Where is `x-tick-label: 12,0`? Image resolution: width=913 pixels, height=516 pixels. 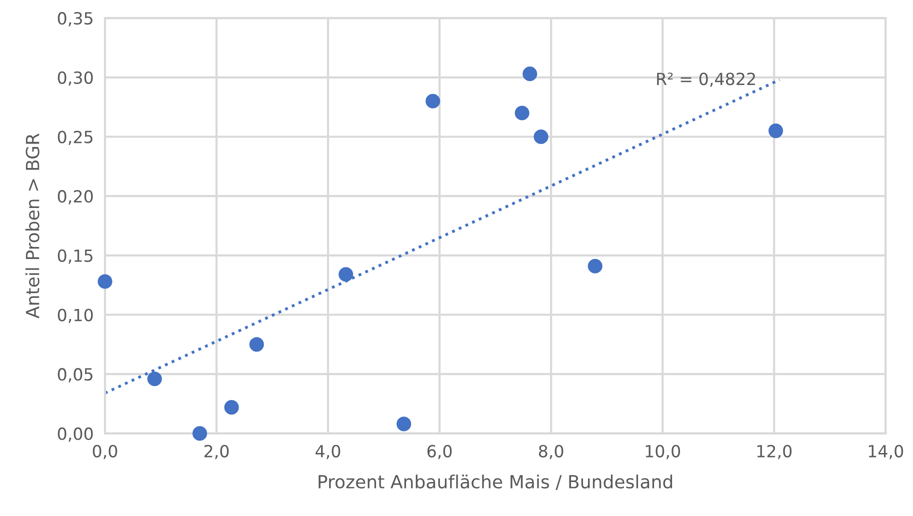
x-tick-label: 12,0 is located at coordinates (774, 452).